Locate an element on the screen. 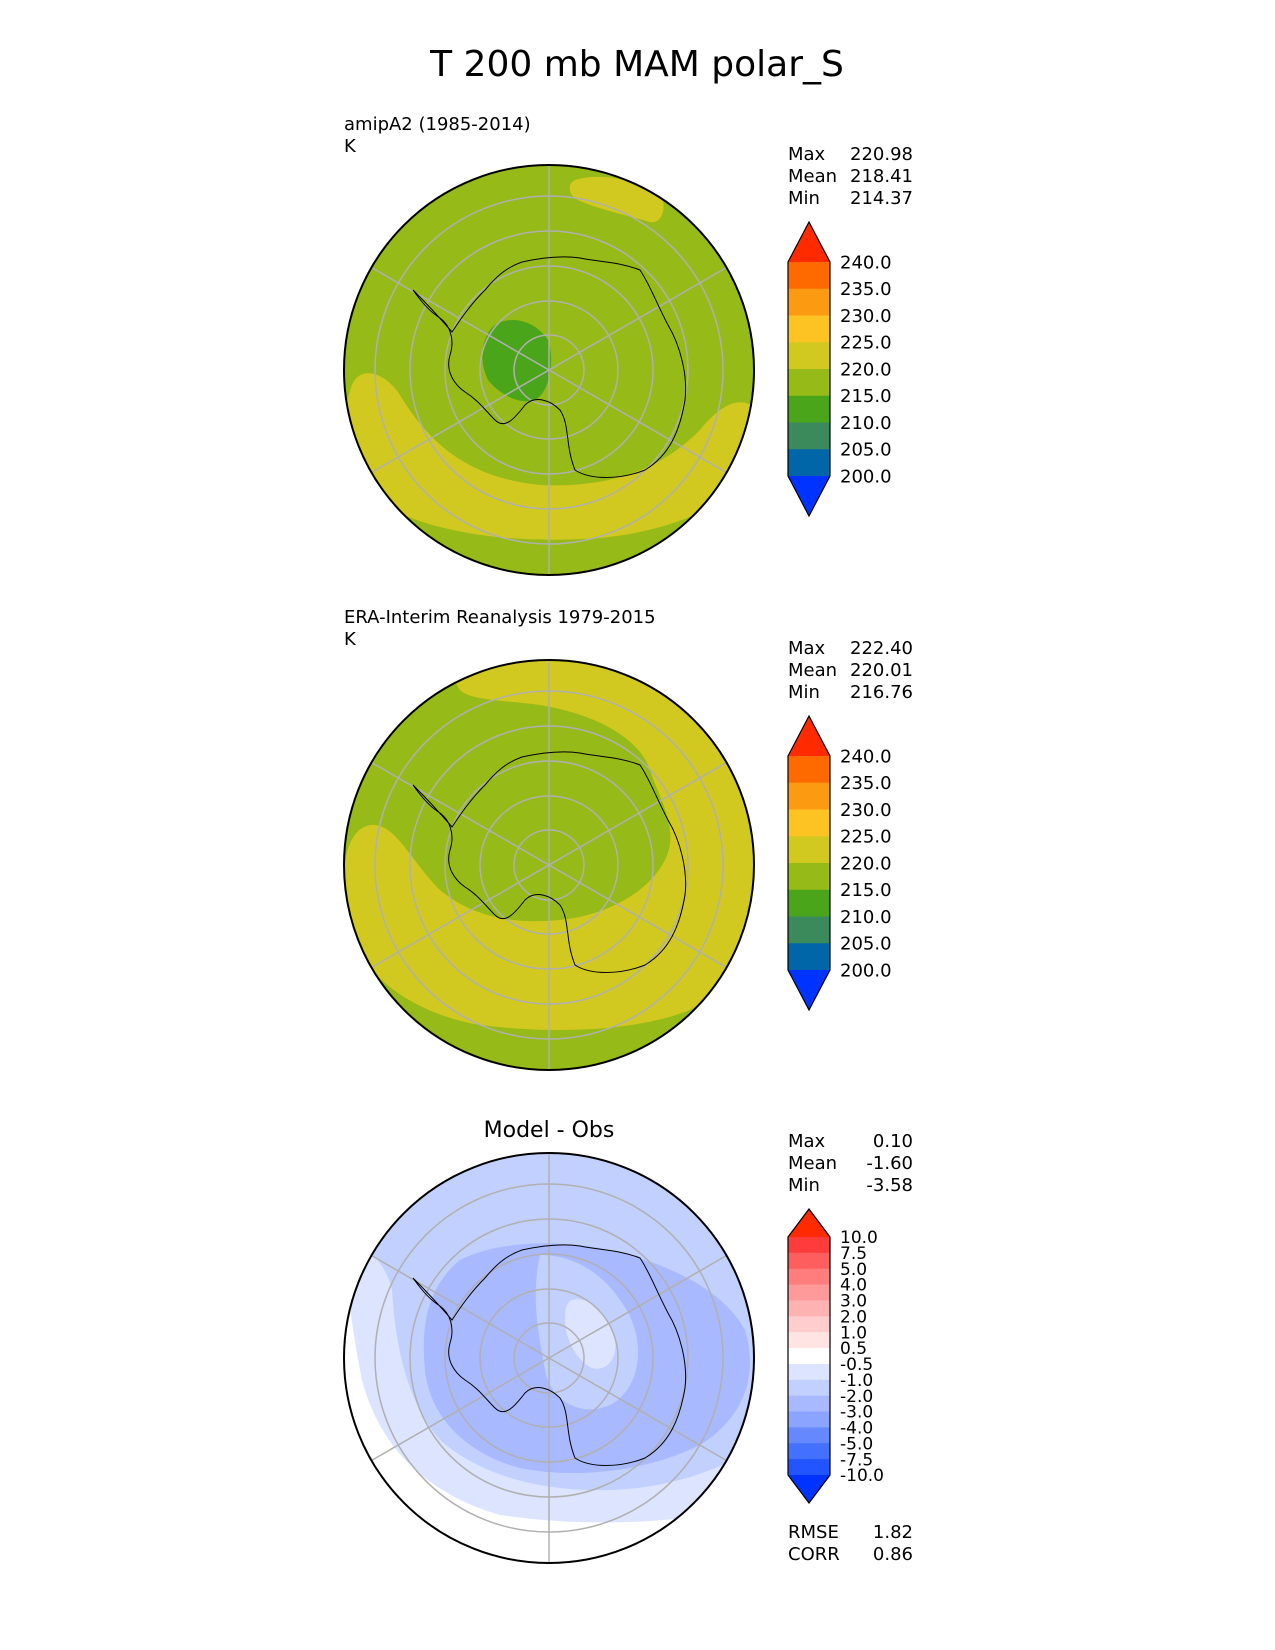 The image size is (1275, 1650). panel-diff-metrics: RMSE 1.82 CORR 0.86 is located at coordinates (850, 1543).